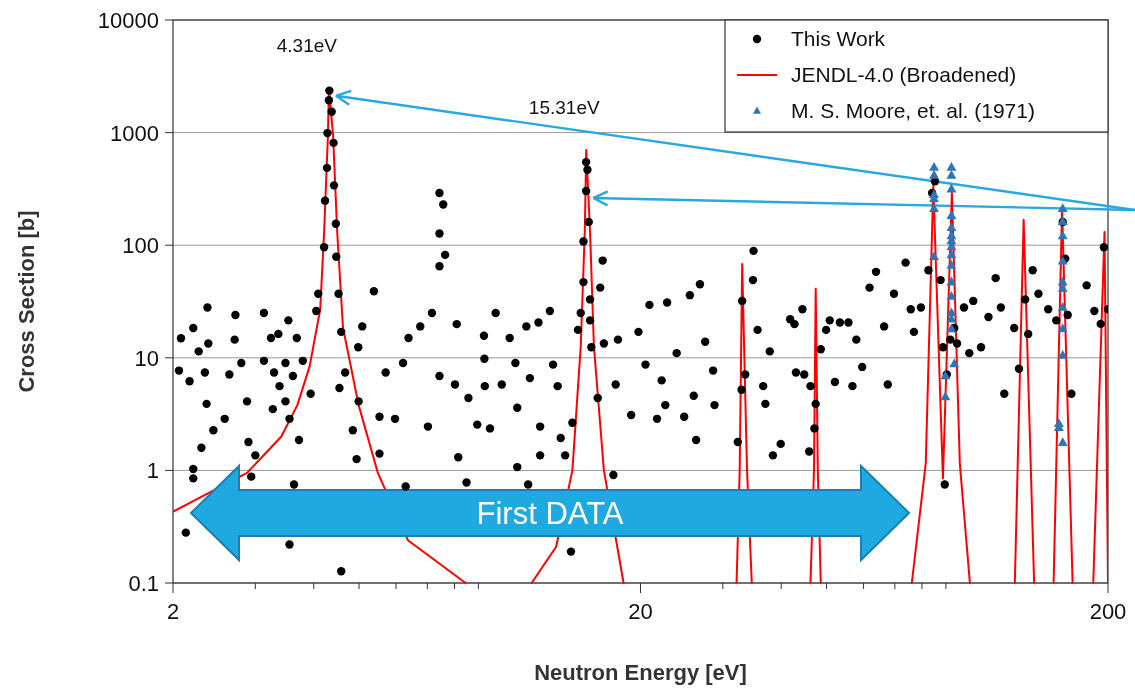 The height and width of the screenshot is (694, 1135). Describe the element at coordinates (913, 110) in the screenshot. I see `legend-label: M. S. Moore, et. al. (1971)` at that location.